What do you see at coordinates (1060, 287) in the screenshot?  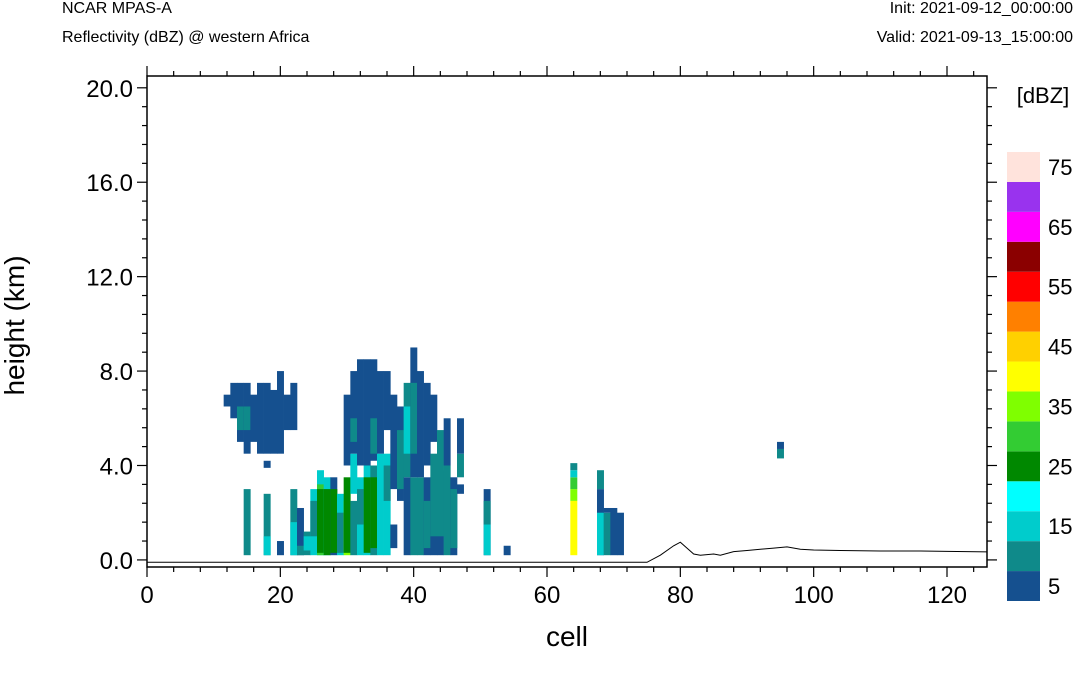 I see `colorbar-label: 55` at bounding box center [1060, 287].